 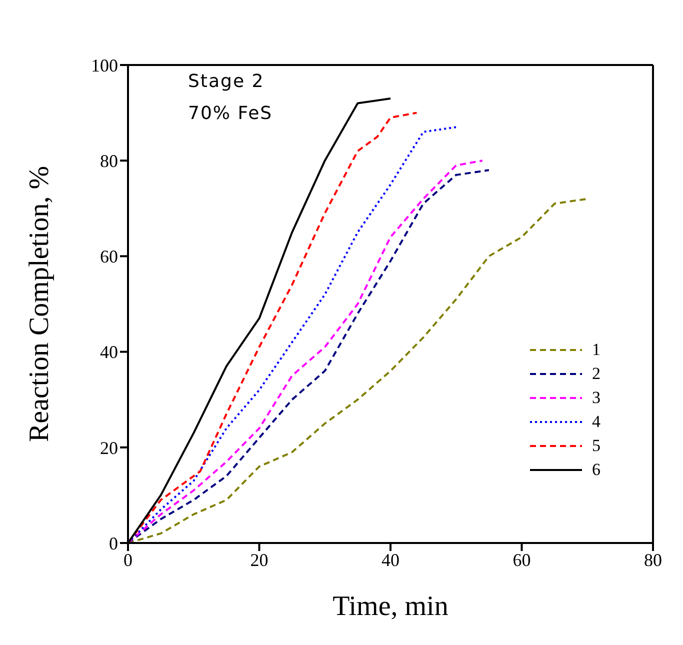 What do you see at coordinates (109, 160) in the screenshot?
I see `y-tick-label: 80` at bounding box center [109, 160].